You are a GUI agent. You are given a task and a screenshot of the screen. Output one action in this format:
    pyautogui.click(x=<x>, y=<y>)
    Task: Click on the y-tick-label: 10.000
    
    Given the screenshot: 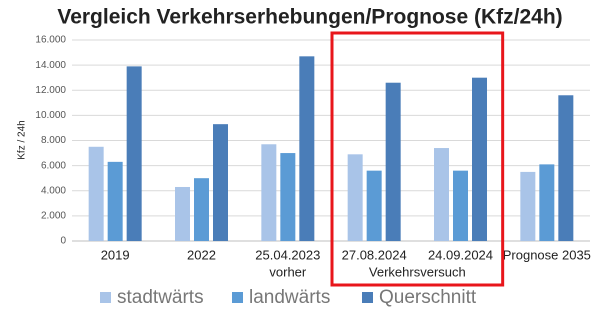 What is the action you would take?
    pyautogui.click(x=50, y=115)
    